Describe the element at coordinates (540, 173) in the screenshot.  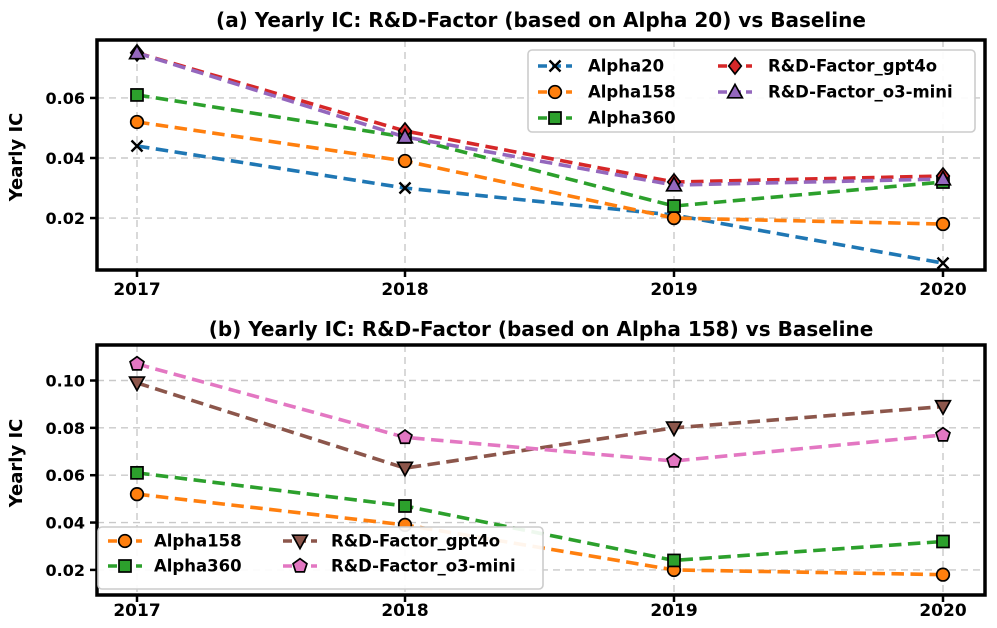
I see `series-line-alpha158` at that location.